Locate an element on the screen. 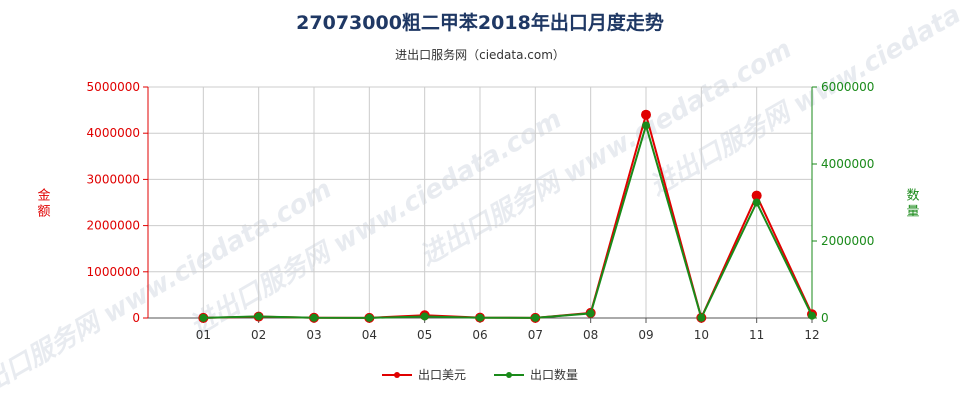 The height and width of the screenshot is (400, 960). x-tick-label: 08 is located at coordinates (590, 335).